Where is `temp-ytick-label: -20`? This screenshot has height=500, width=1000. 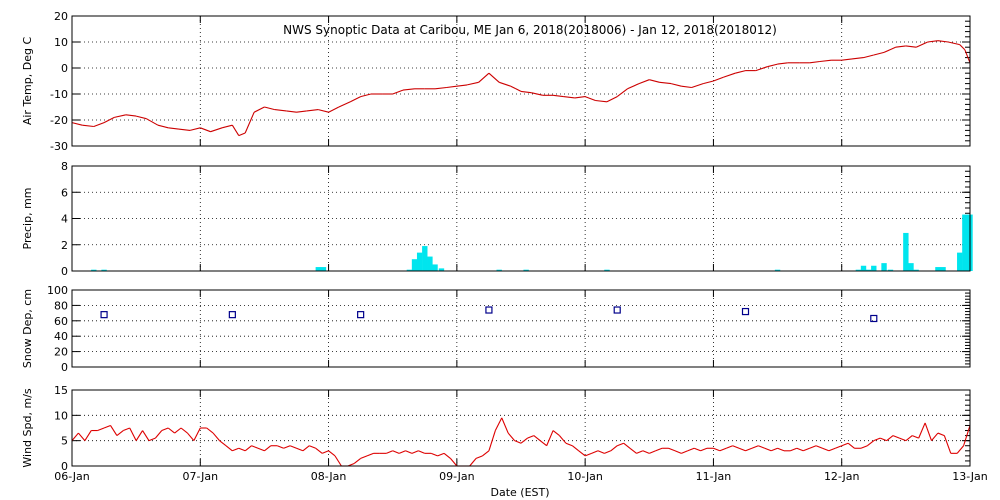
temp-ytick-label: -20 is located at coordinates (59, 120).